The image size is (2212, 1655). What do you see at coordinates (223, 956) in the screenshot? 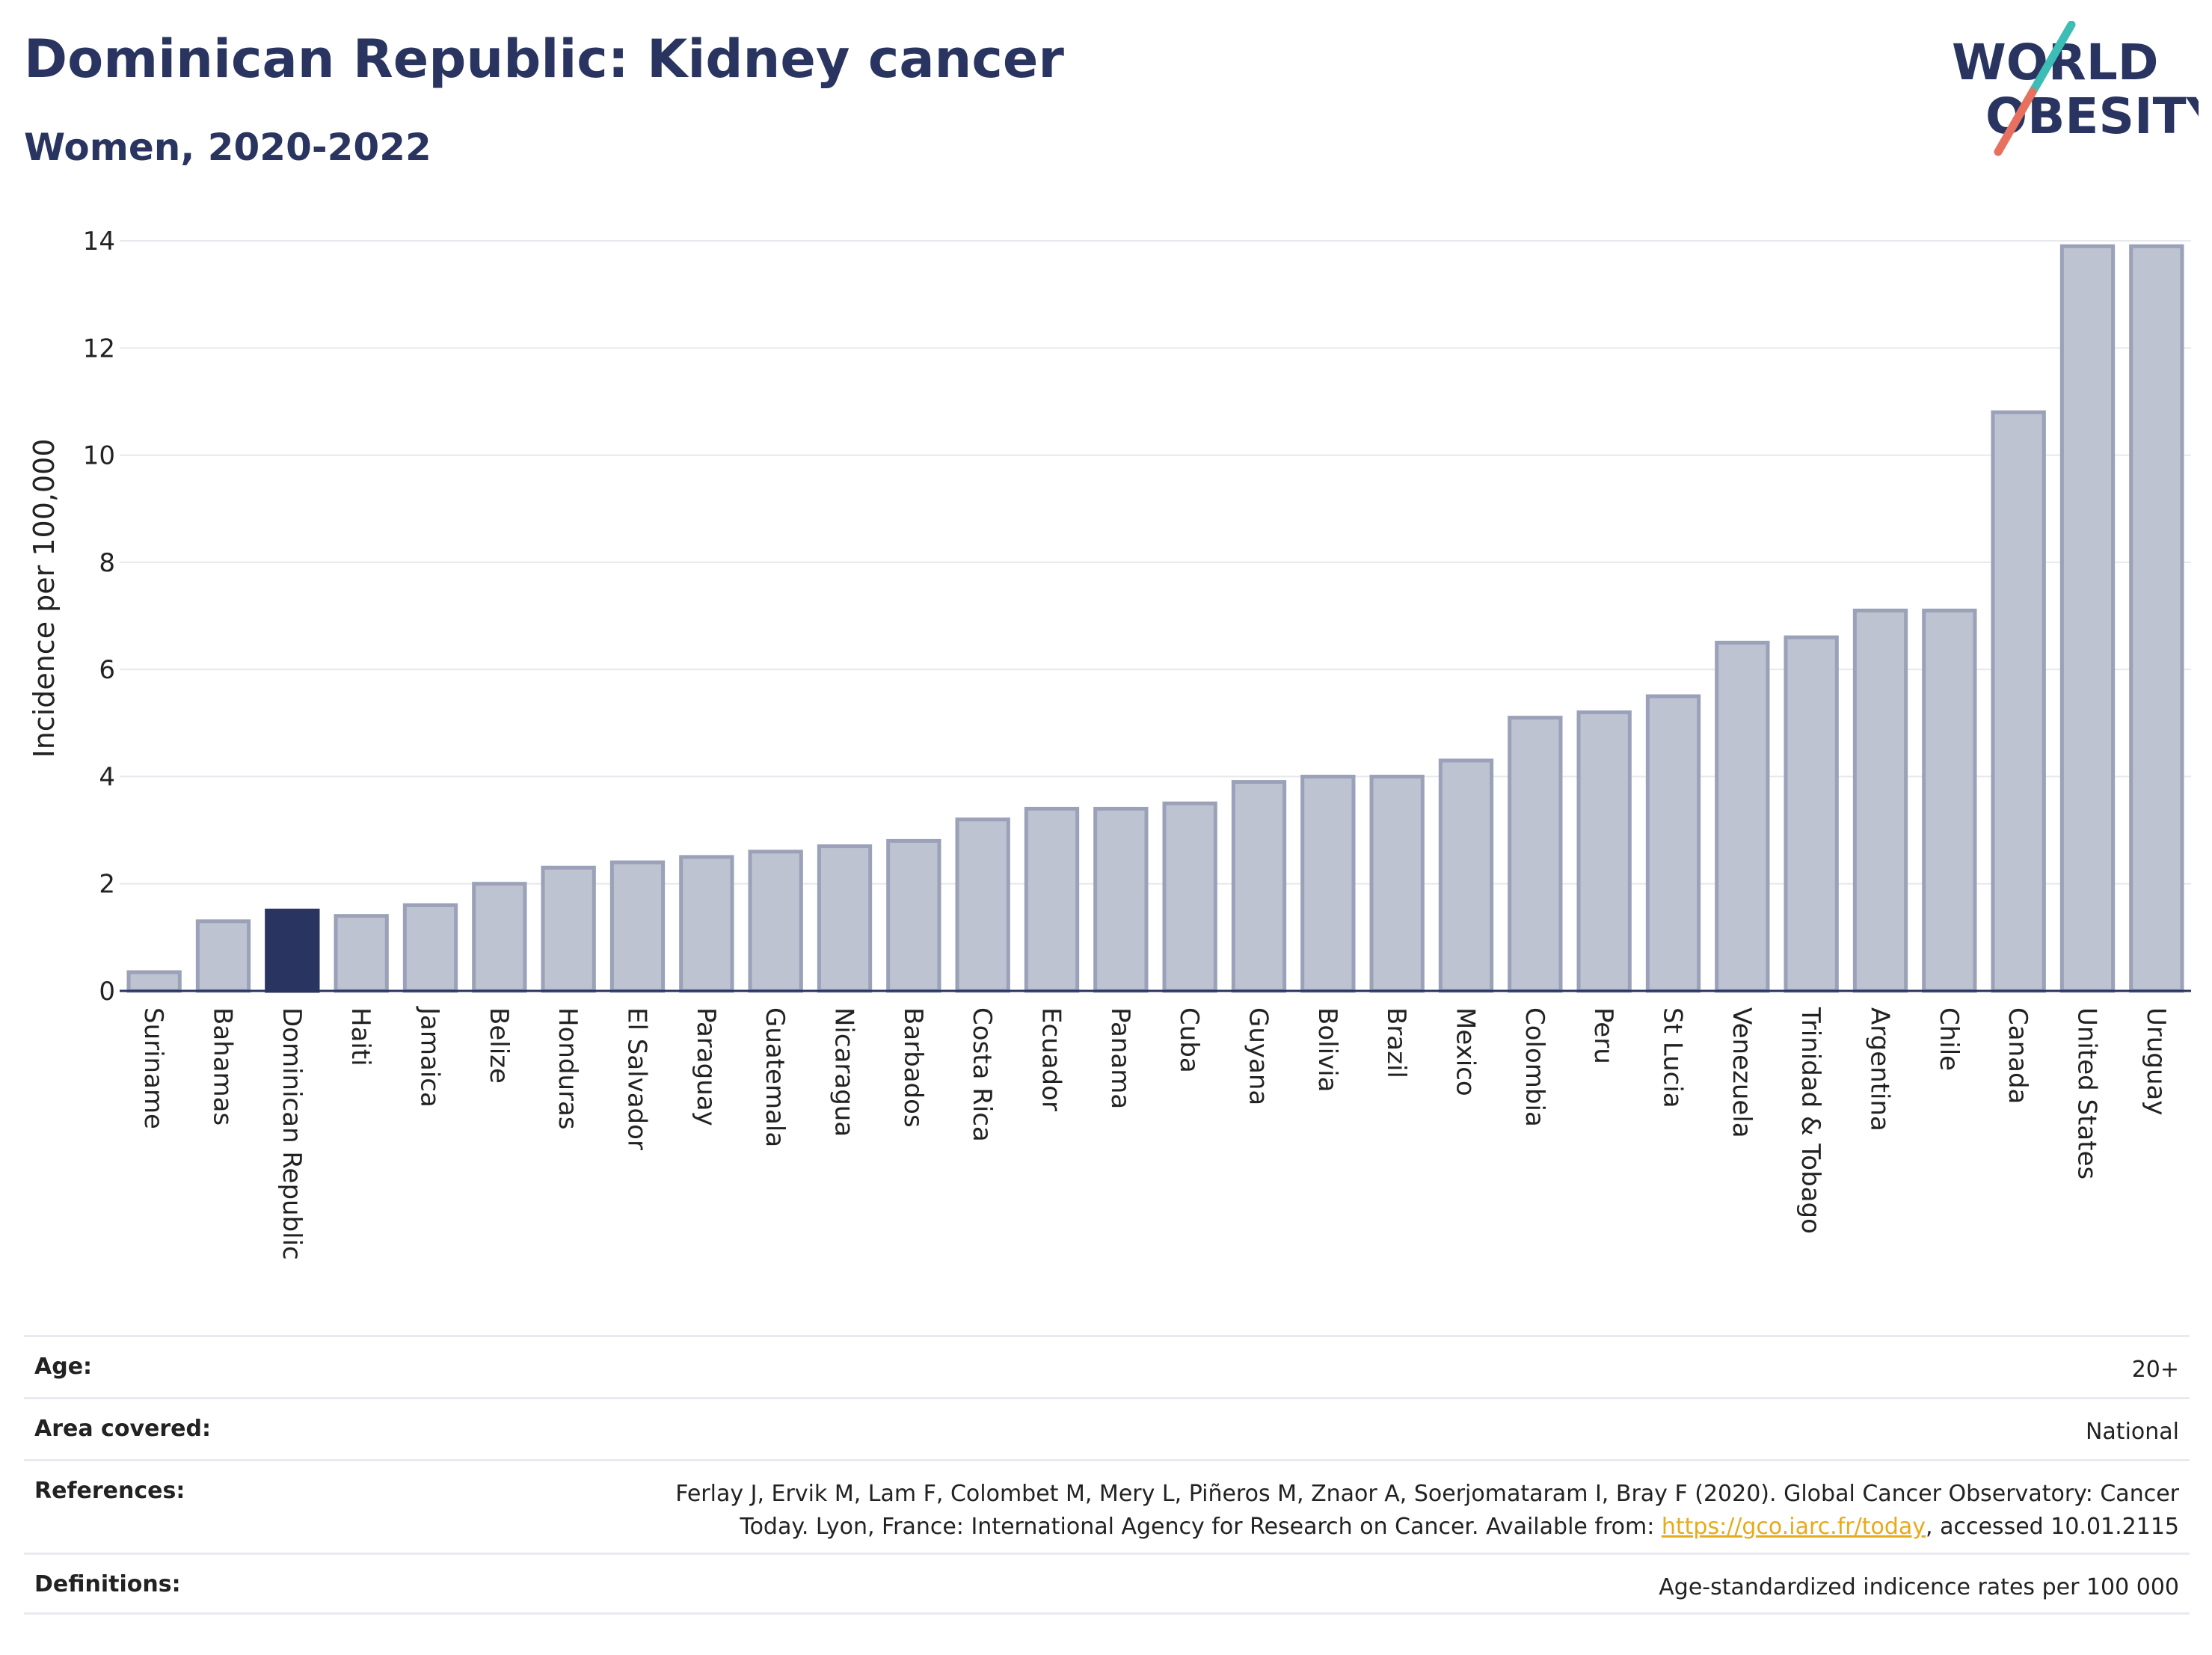
I see `bar-bahamas` at bounding box center [223, 956].